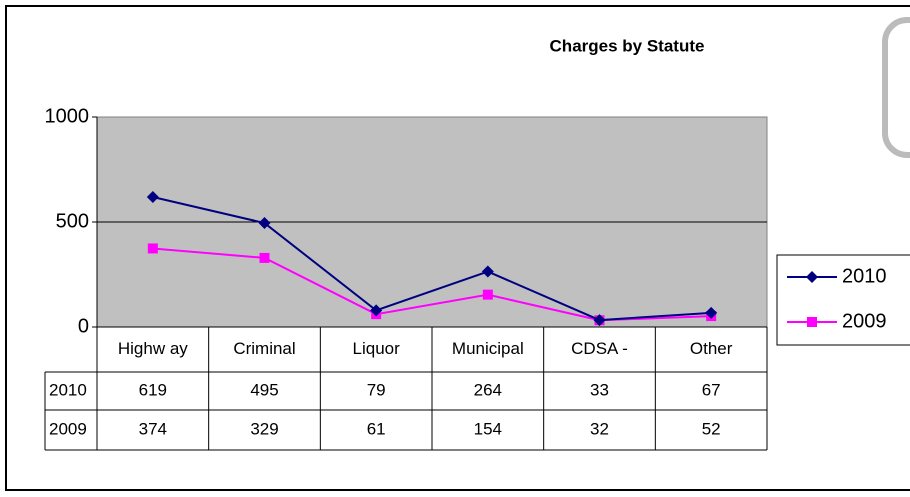  Describe the element at coordinates (83, 326) in the screenshot. I see `y-tick-label: 0` at that location.